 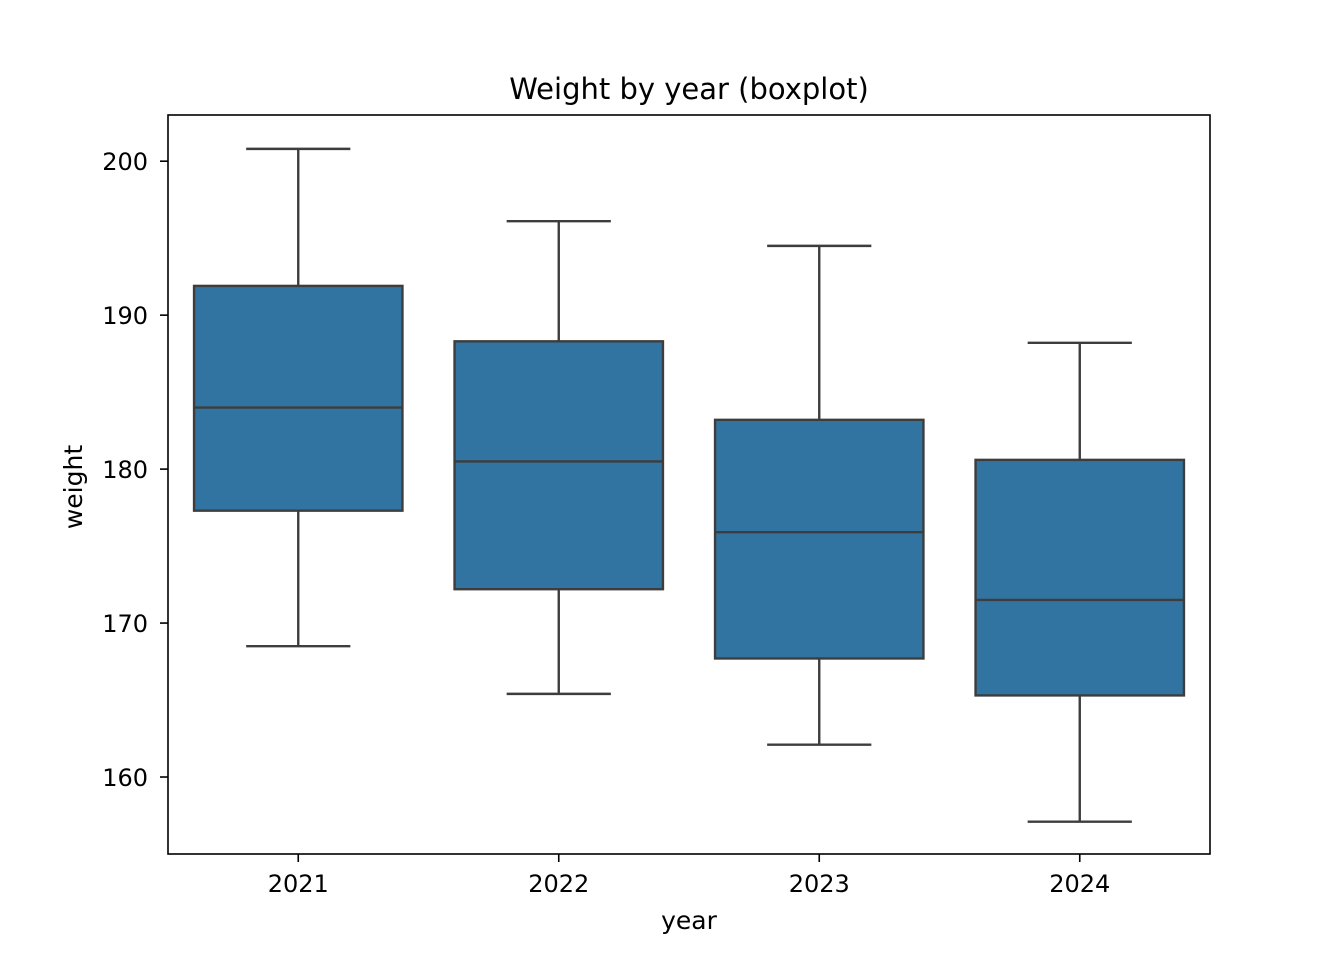 What do you see at coordinates (558, 884) in the screenshot?
I see `x-tick-label: 2022` at bounding box center [558, 884].